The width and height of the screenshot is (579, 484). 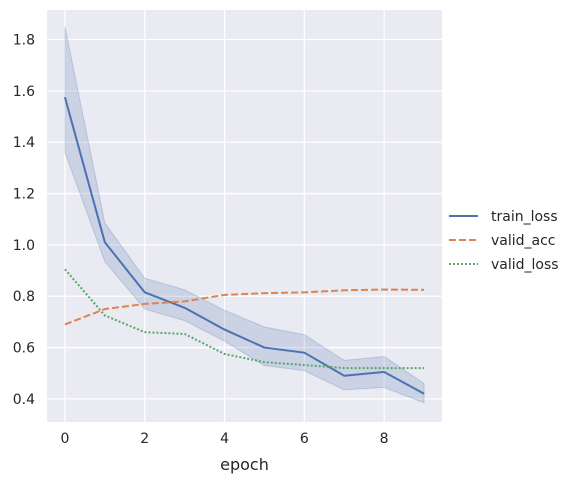 I want to click on y-tick-label: 1.8, so click(x=24, y=41).